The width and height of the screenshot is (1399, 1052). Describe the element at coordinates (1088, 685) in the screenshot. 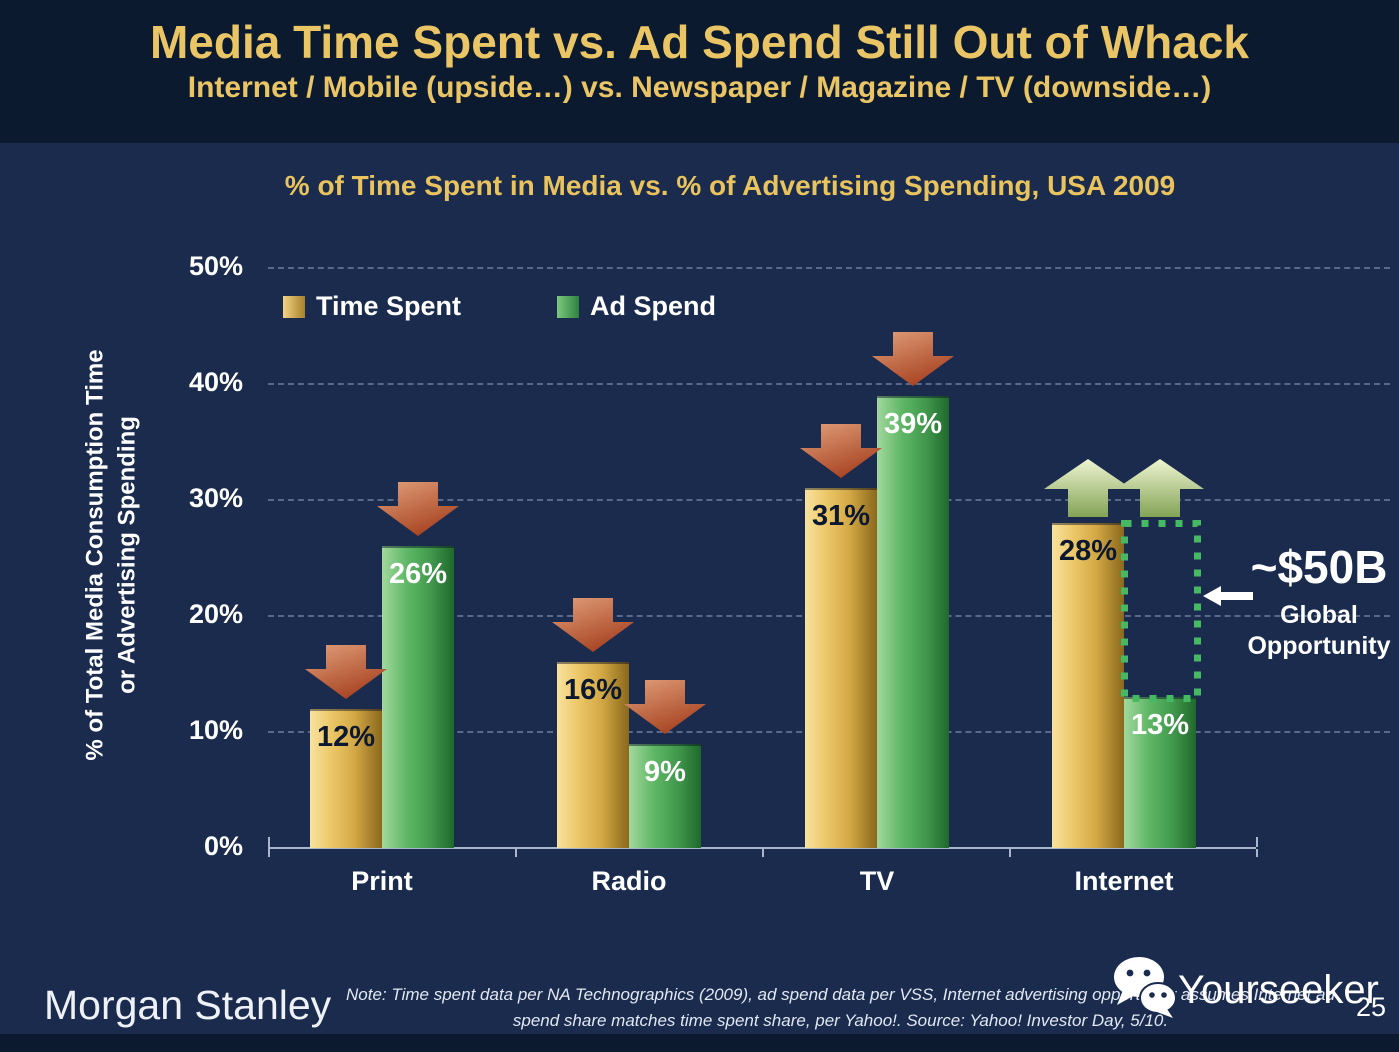

I see `bar-internet-time-spent: 28%` at that location.